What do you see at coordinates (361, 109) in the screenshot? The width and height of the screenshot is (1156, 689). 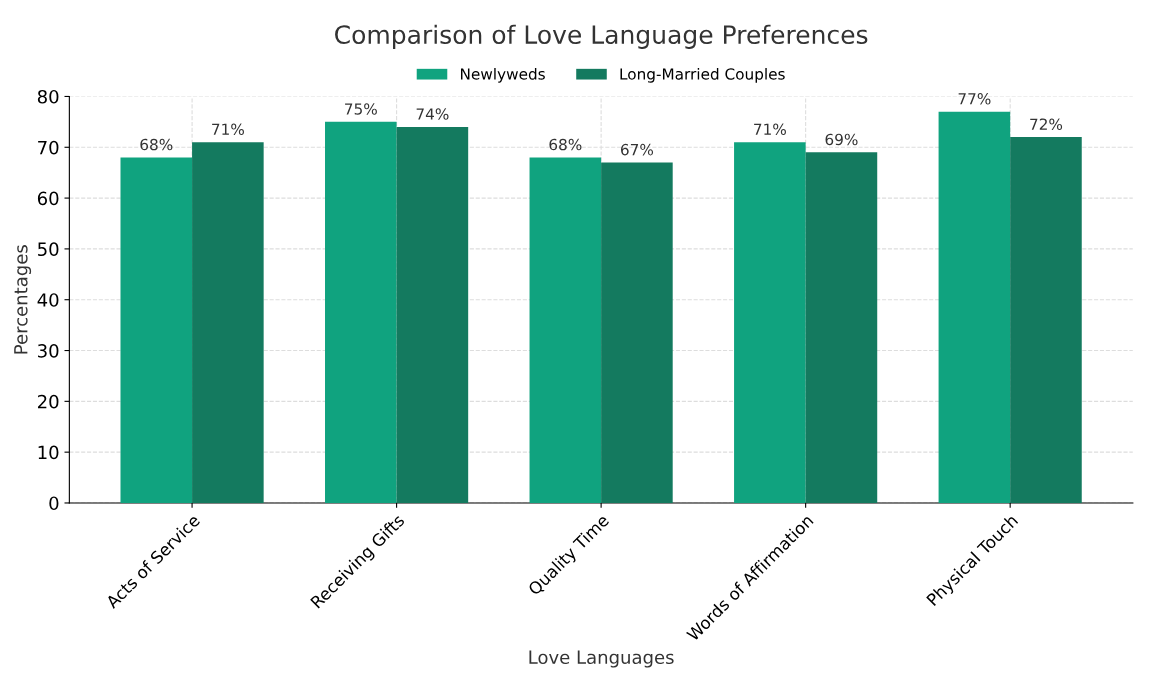 I see `data-label: 75%` at bounding box center [361, 109].